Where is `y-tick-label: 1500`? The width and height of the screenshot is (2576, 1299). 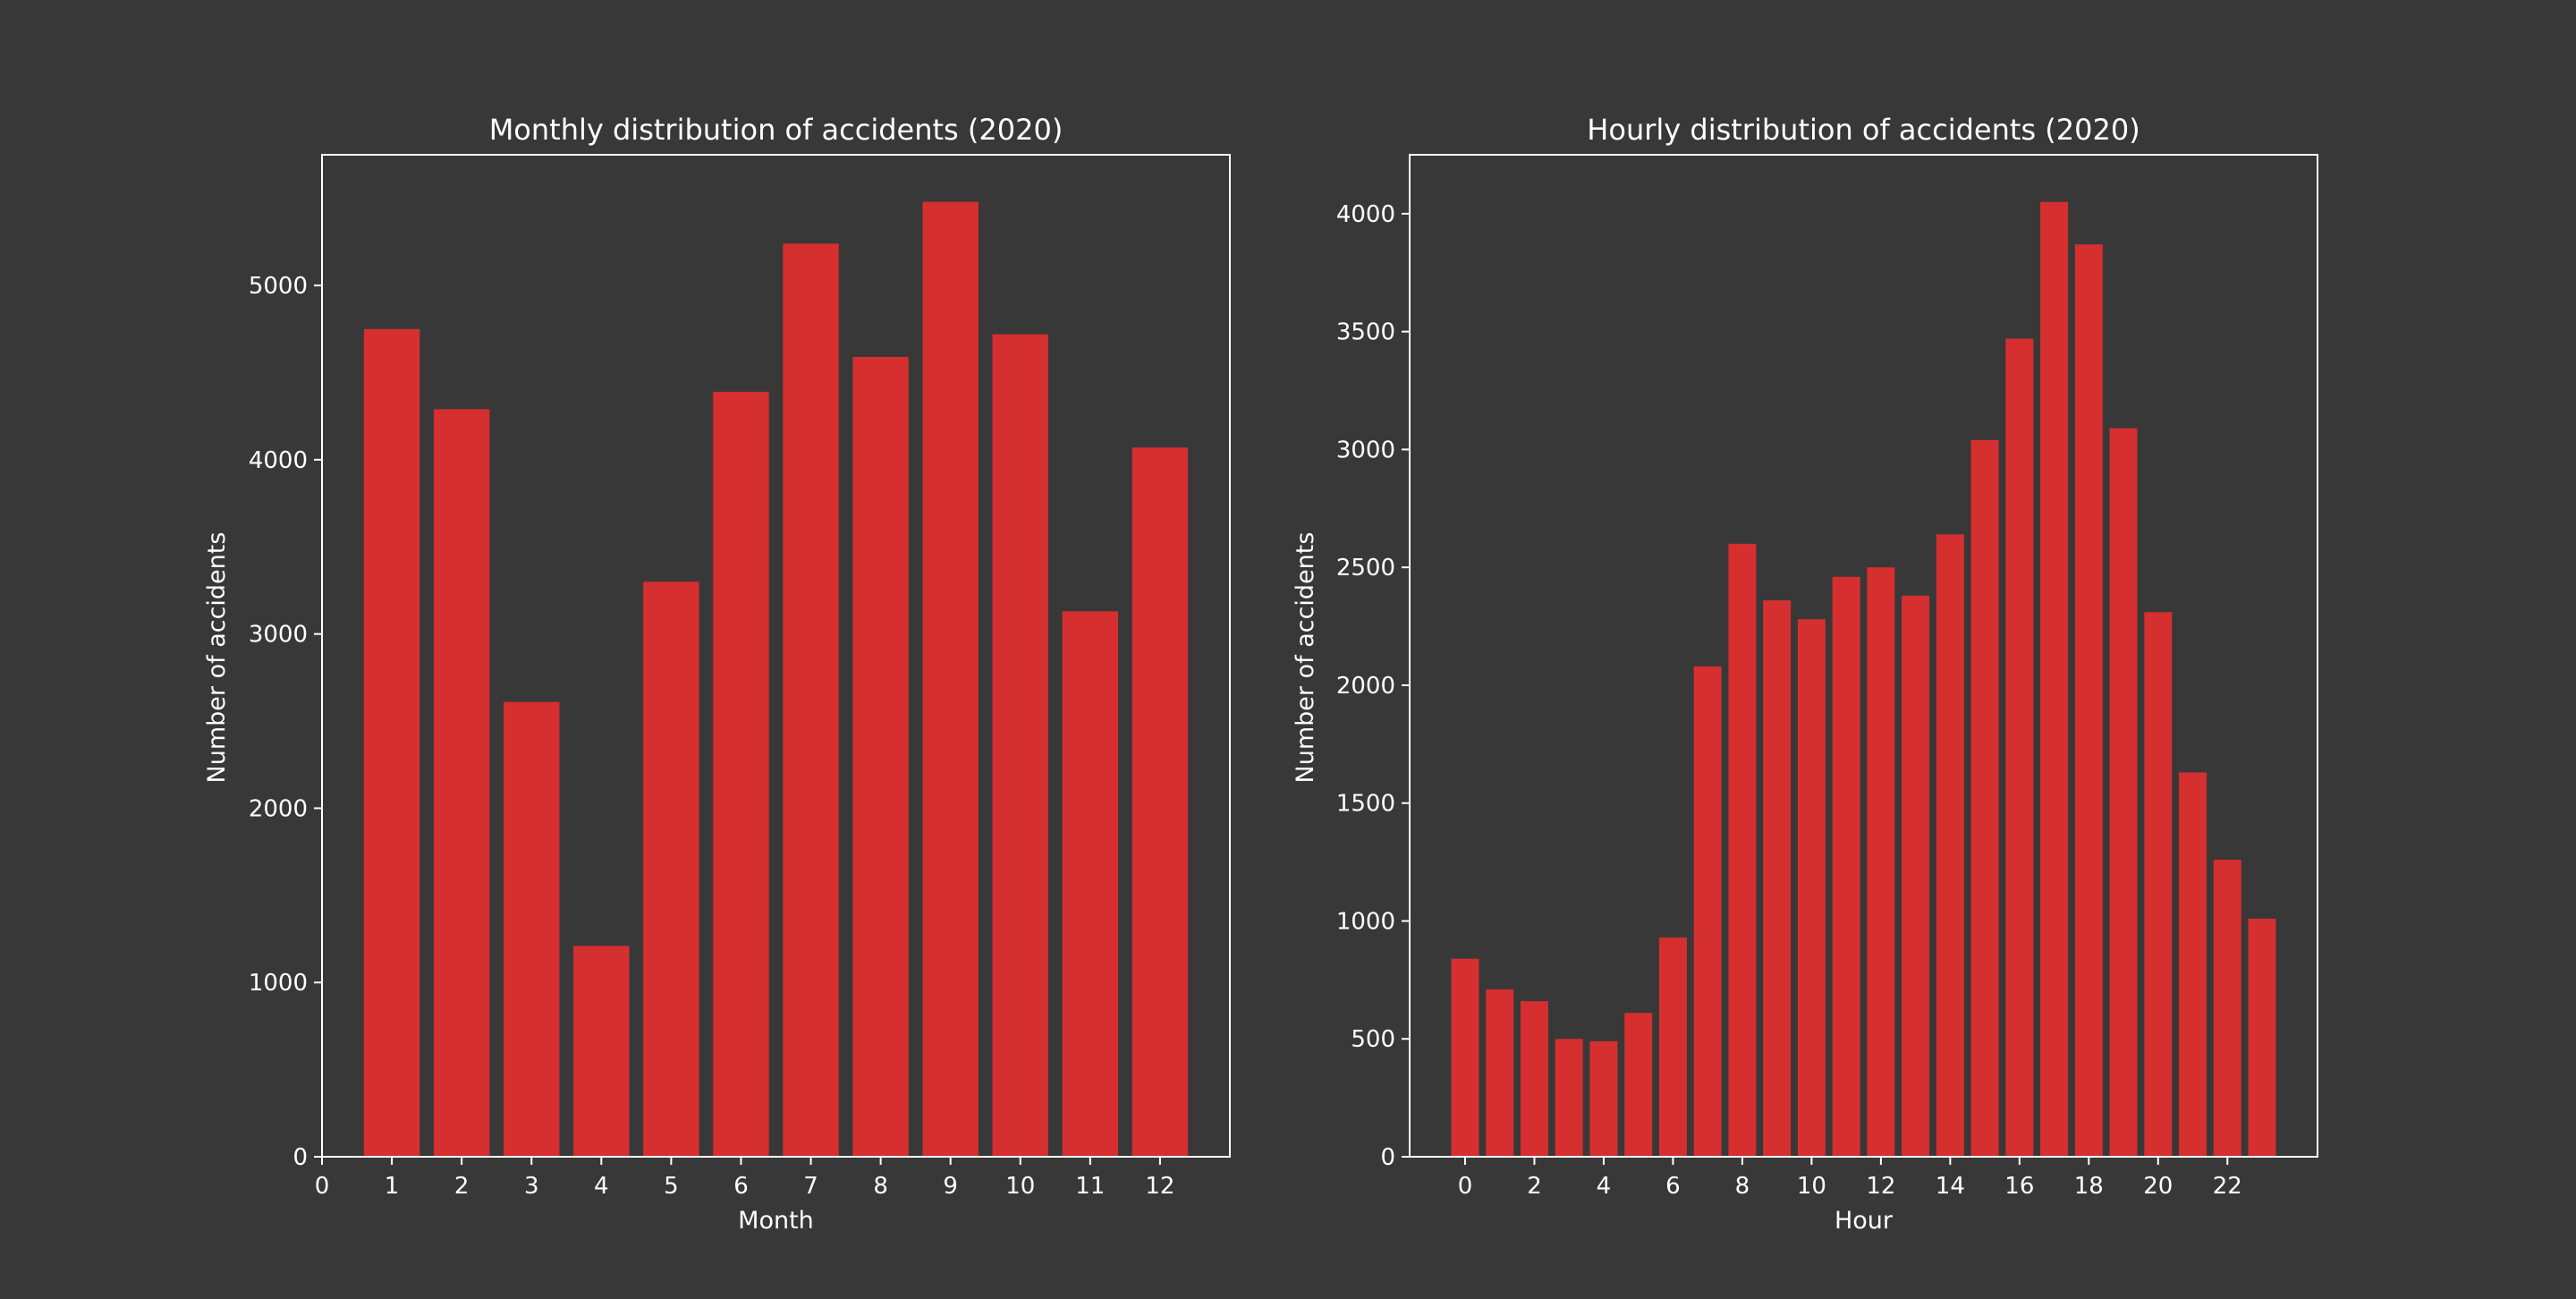 y-tick-label: 1500 is located at coordinates (1365, 804).